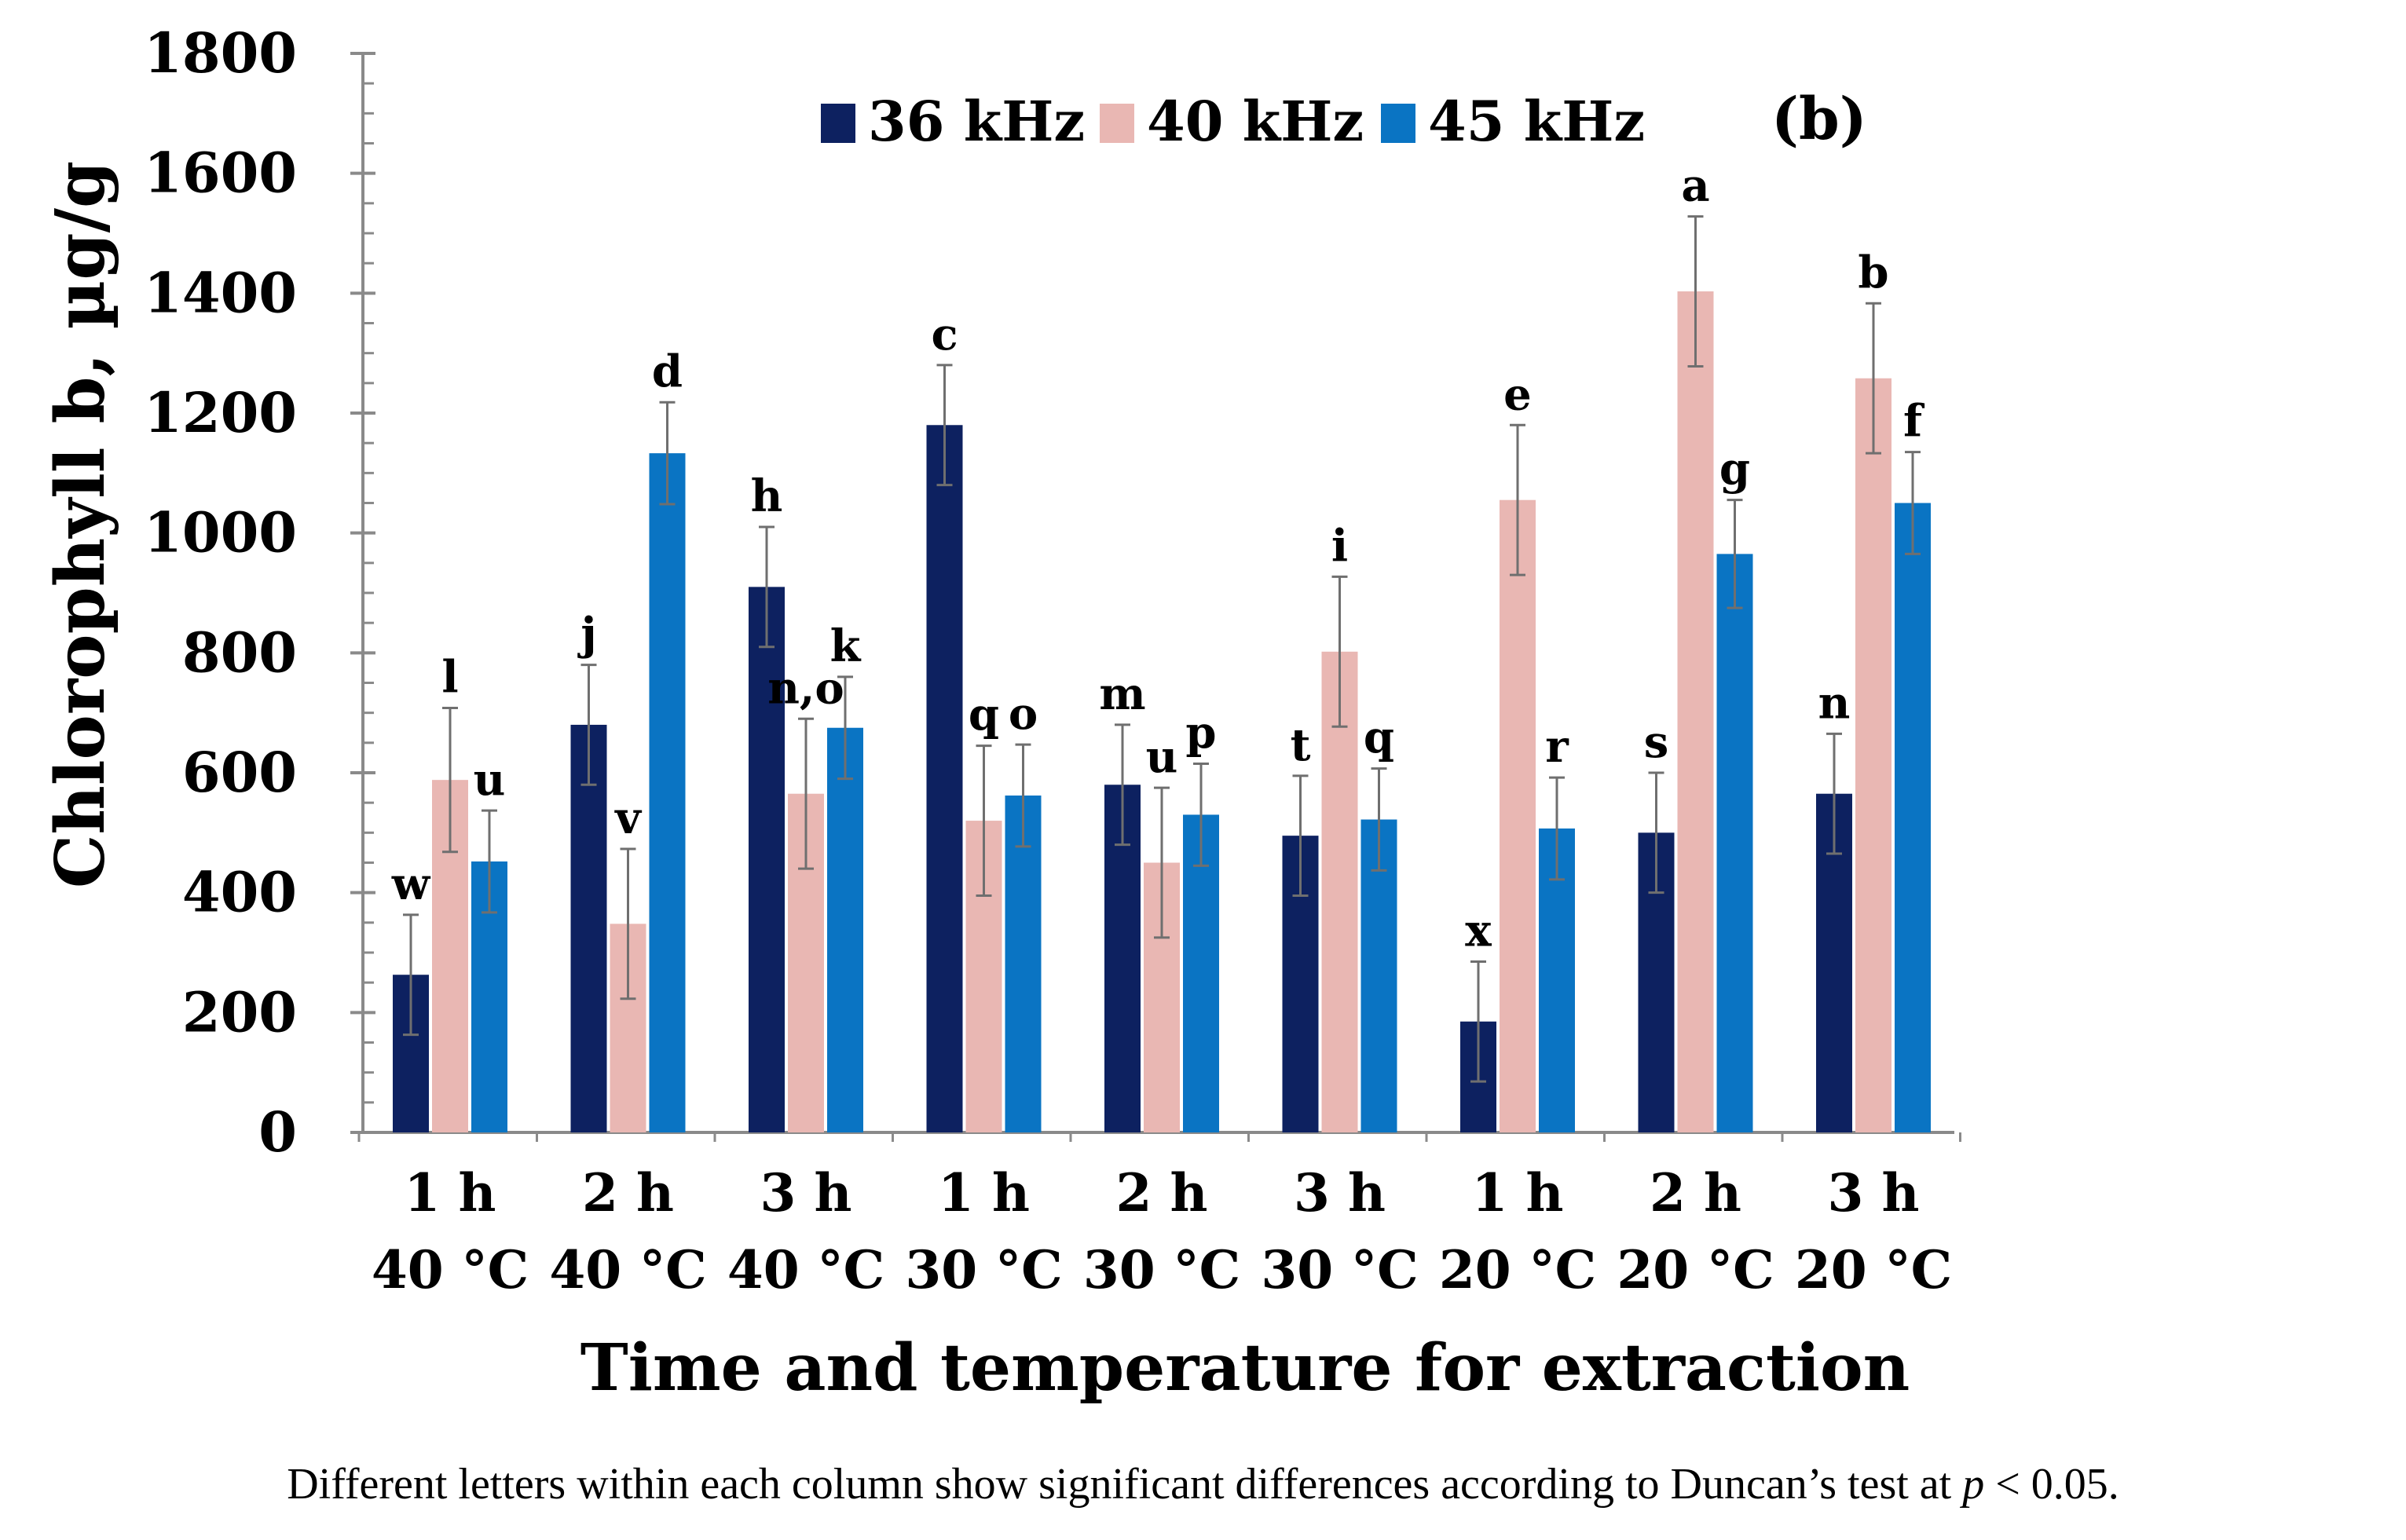 The height and width of the screenshot is (1540, 2406). What do you see at coordinates (767, 496) in the screenshot?
I see `significance-letter: h` at bounding box center [767, 496].